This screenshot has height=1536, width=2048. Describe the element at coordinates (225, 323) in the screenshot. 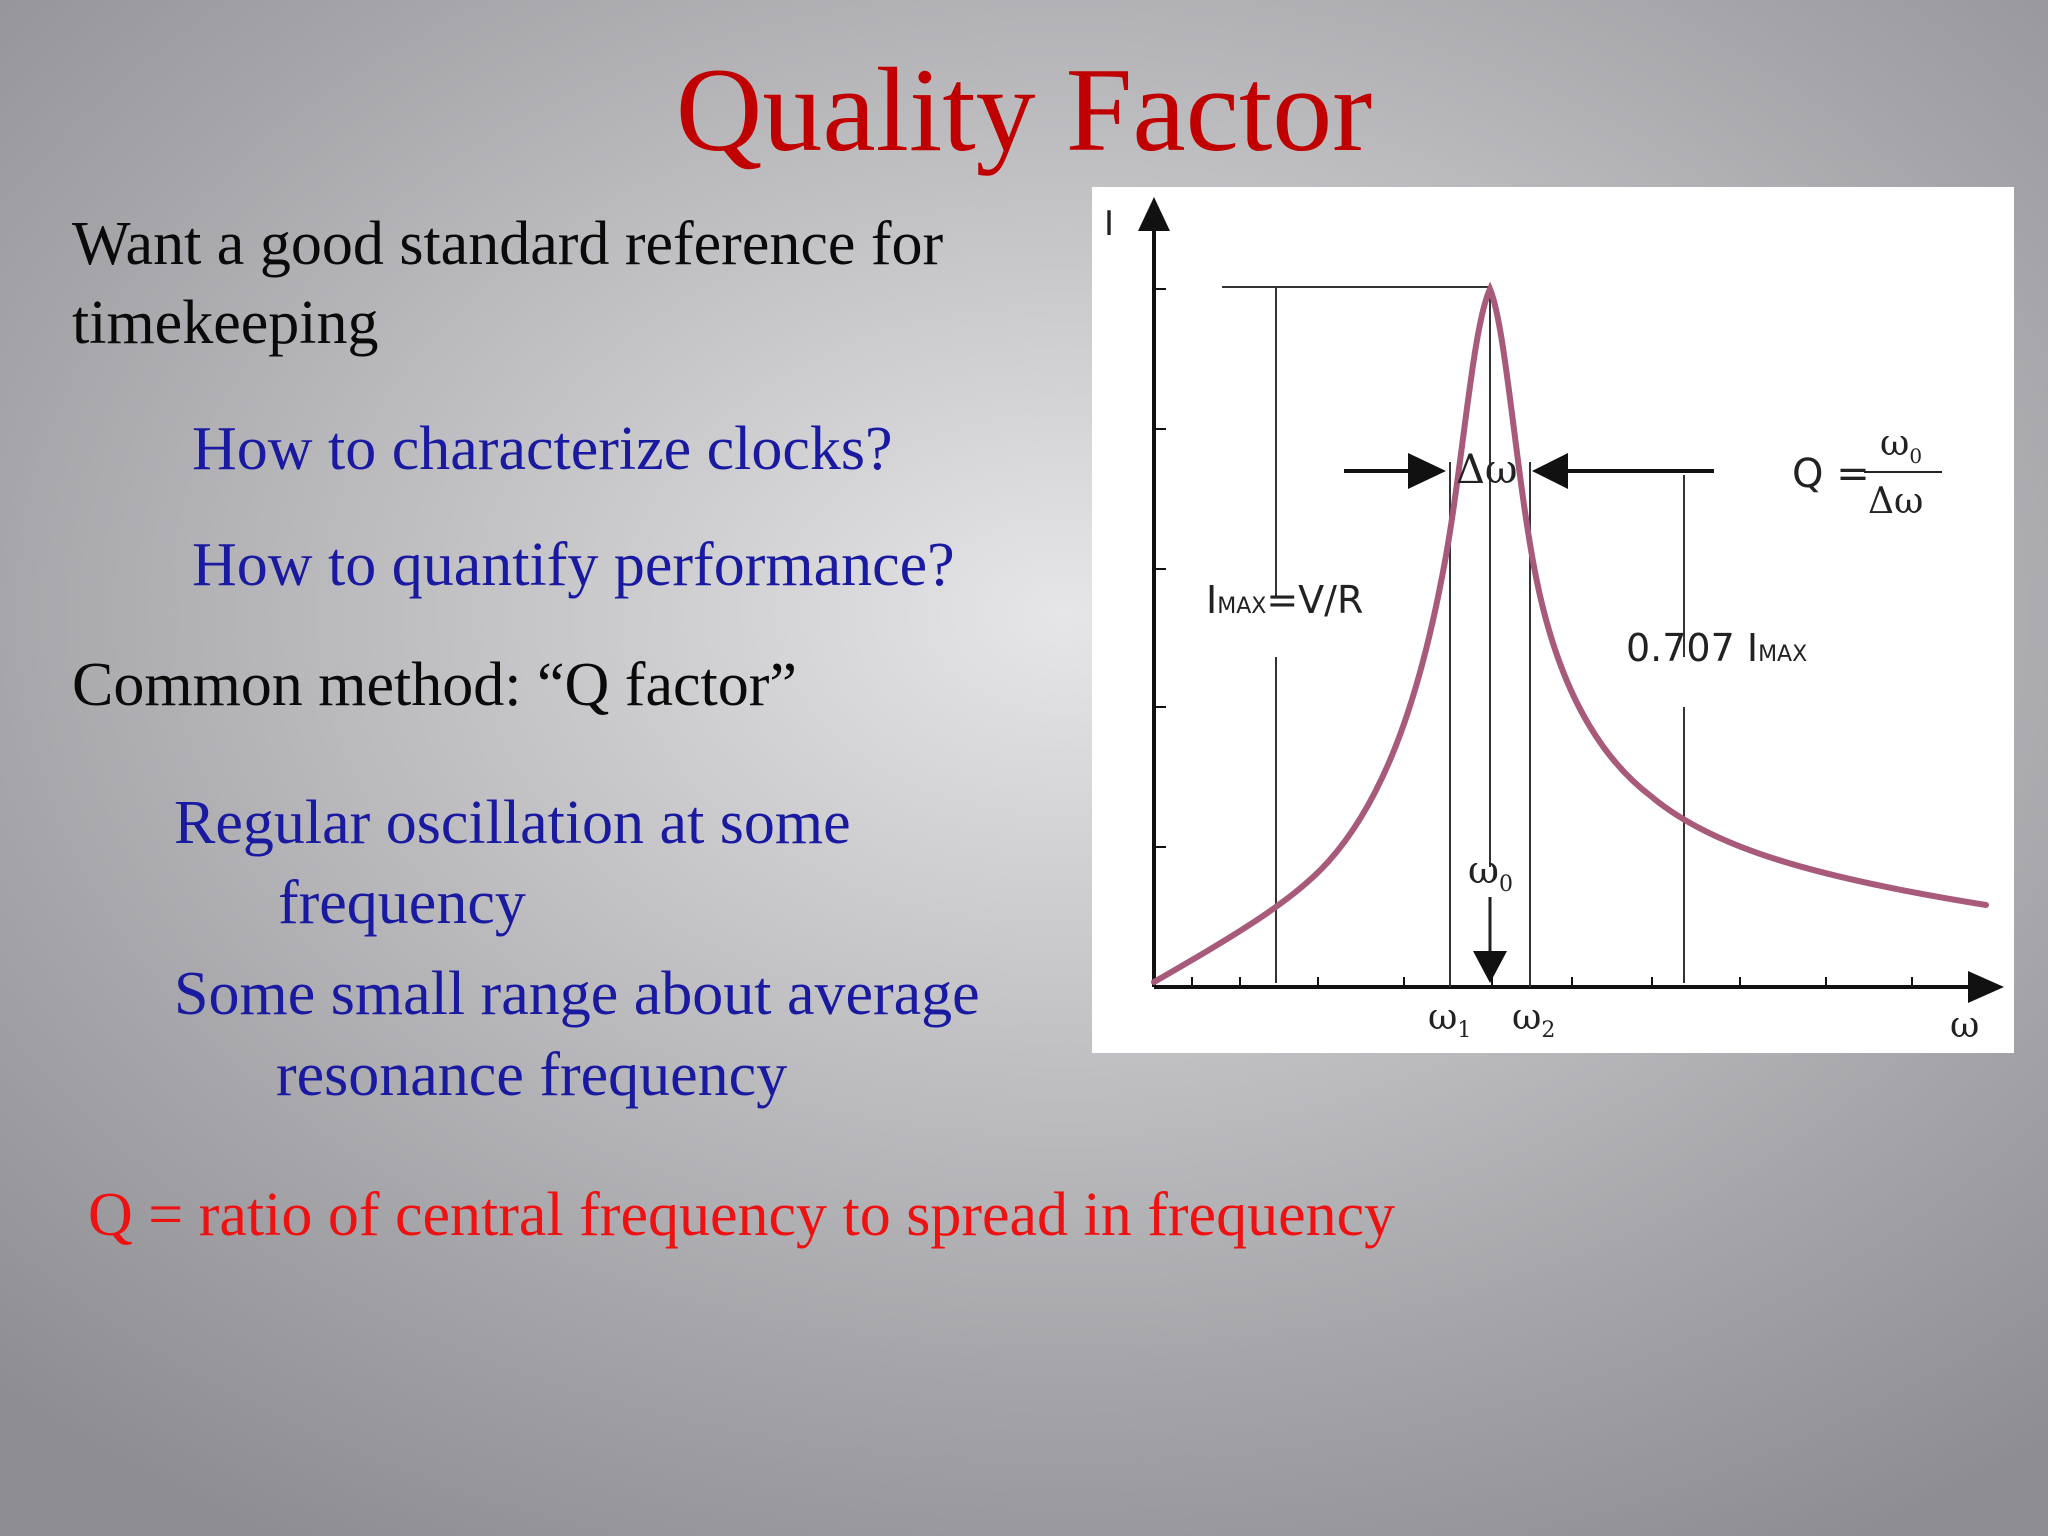

I see `intro-line-2: timekeeping` at that location.